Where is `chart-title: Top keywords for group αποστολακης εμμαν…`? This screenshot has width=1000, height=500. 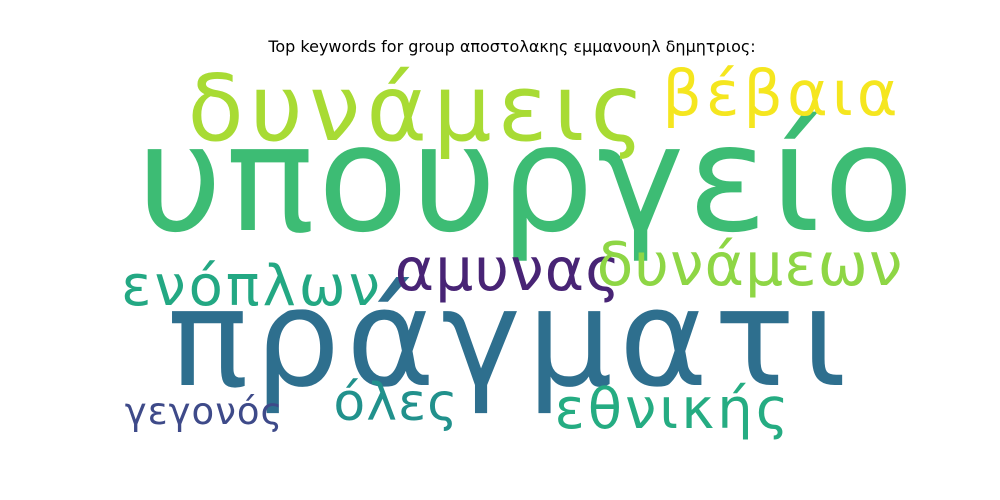
chart-title: Top keywords for group αποστολακης εμμαν… is located at coordinates (511, 46).